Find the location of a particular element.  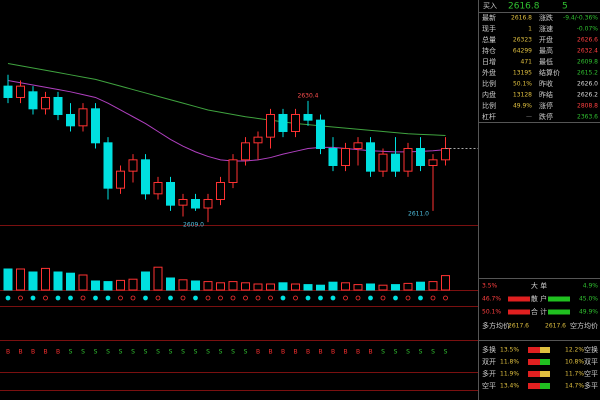

position-value: 12.2% is located at coordinates (574, 350).